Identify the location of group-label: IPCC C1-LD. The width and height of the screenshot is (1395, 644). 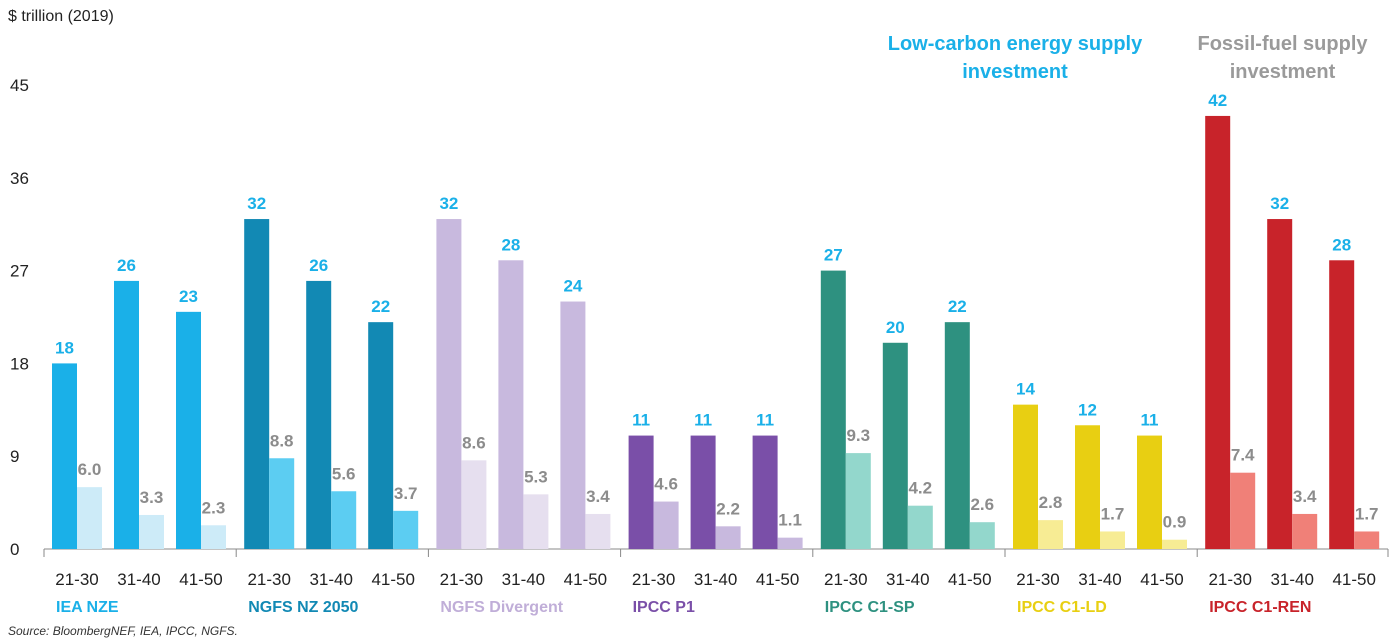
(1062, 607).